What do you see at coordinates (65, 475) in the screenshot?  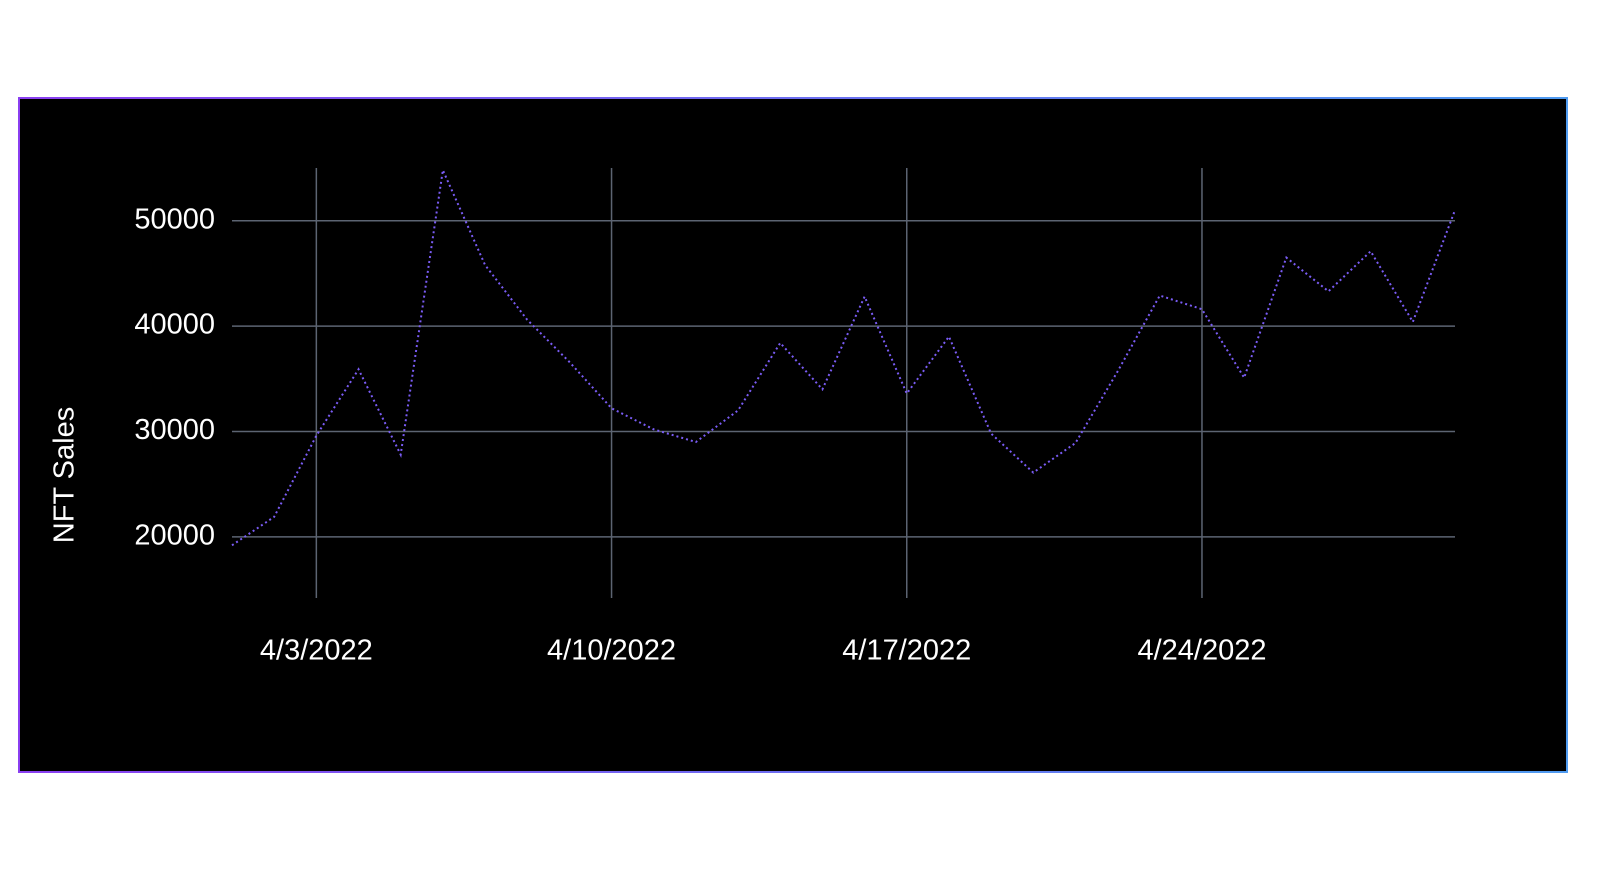 I see `y-axis-title: NFT Sales` at bounding box center [65, 475].